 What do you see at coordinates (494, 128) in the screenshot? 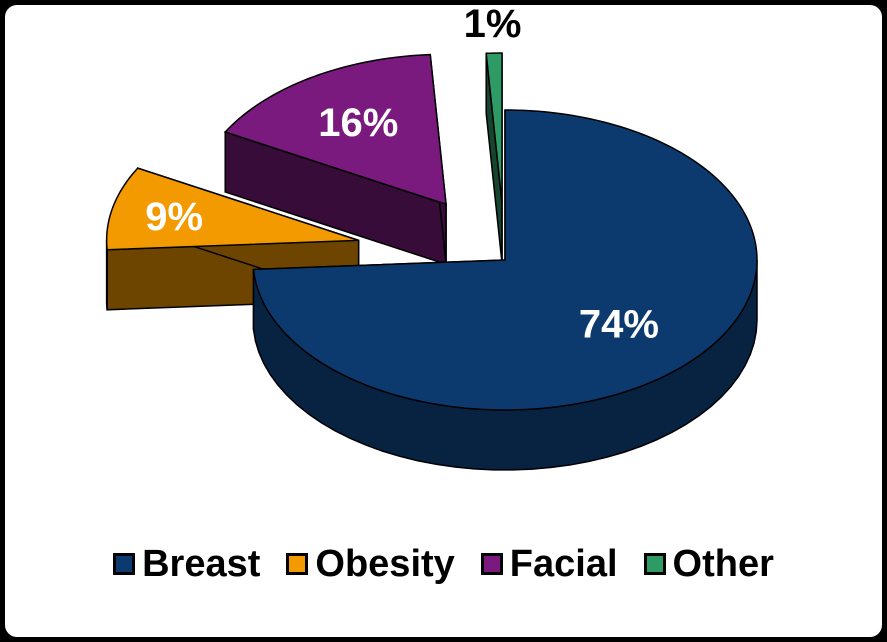
I see `pie-top-other` at bounding box center [494, 128].